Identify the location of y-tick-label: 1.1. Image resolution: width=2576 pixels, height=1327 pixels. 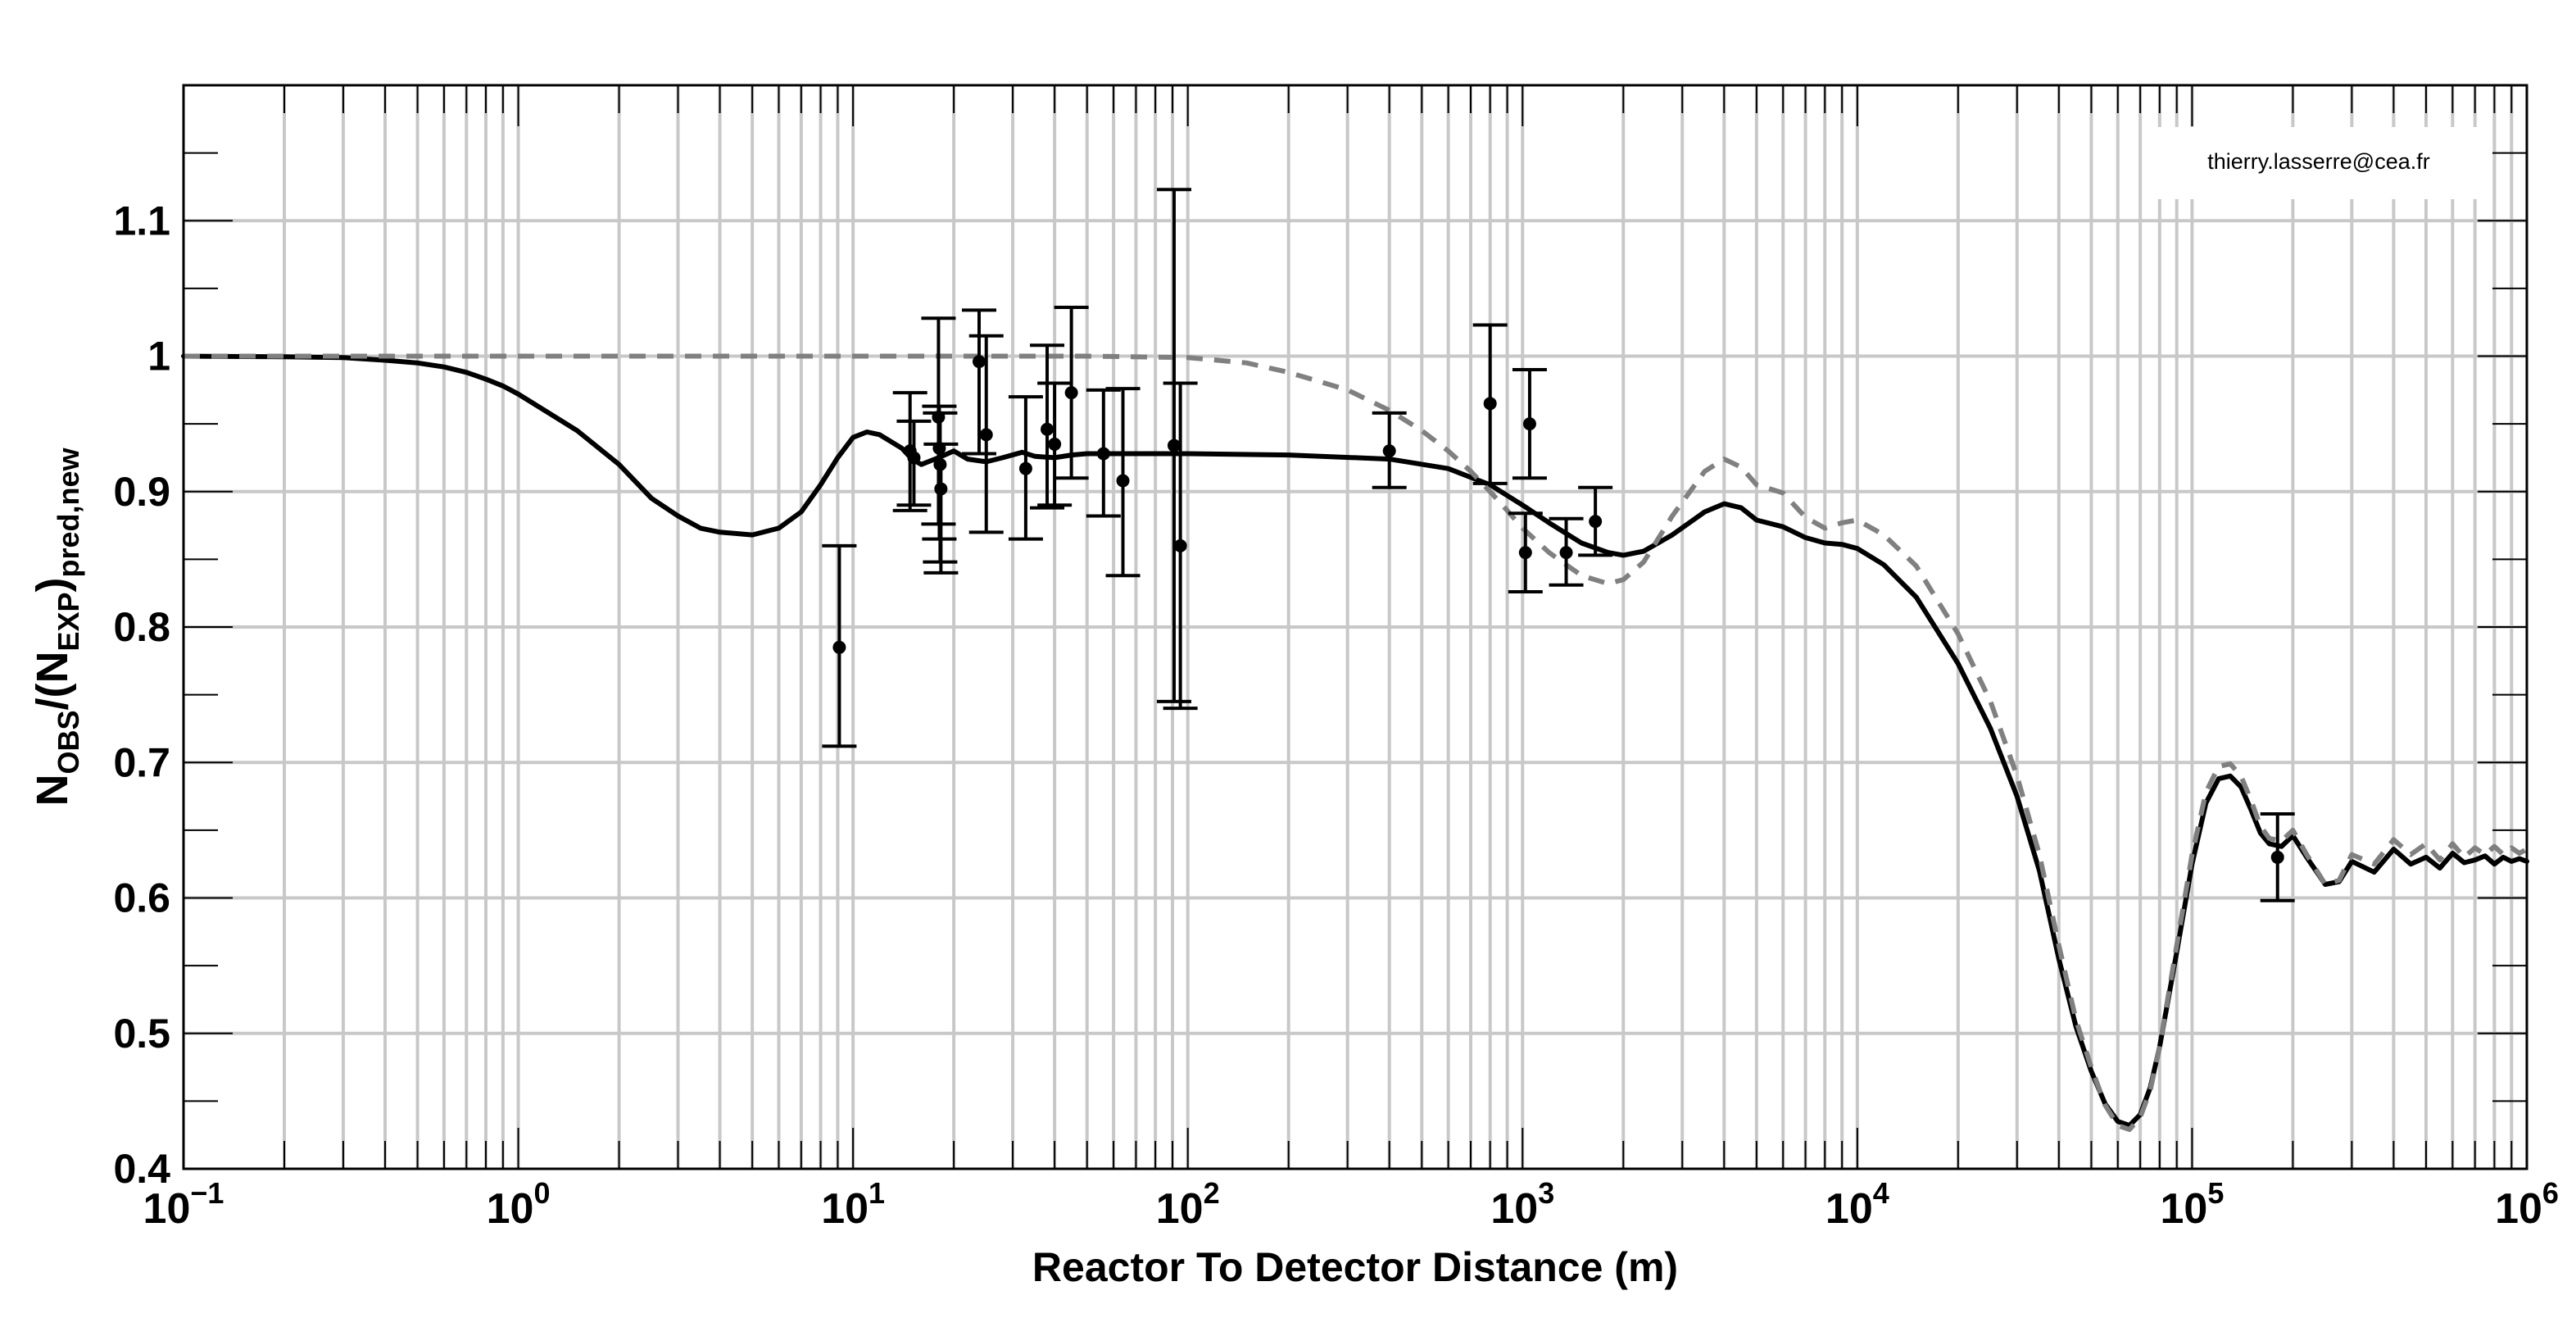
(141, 220).